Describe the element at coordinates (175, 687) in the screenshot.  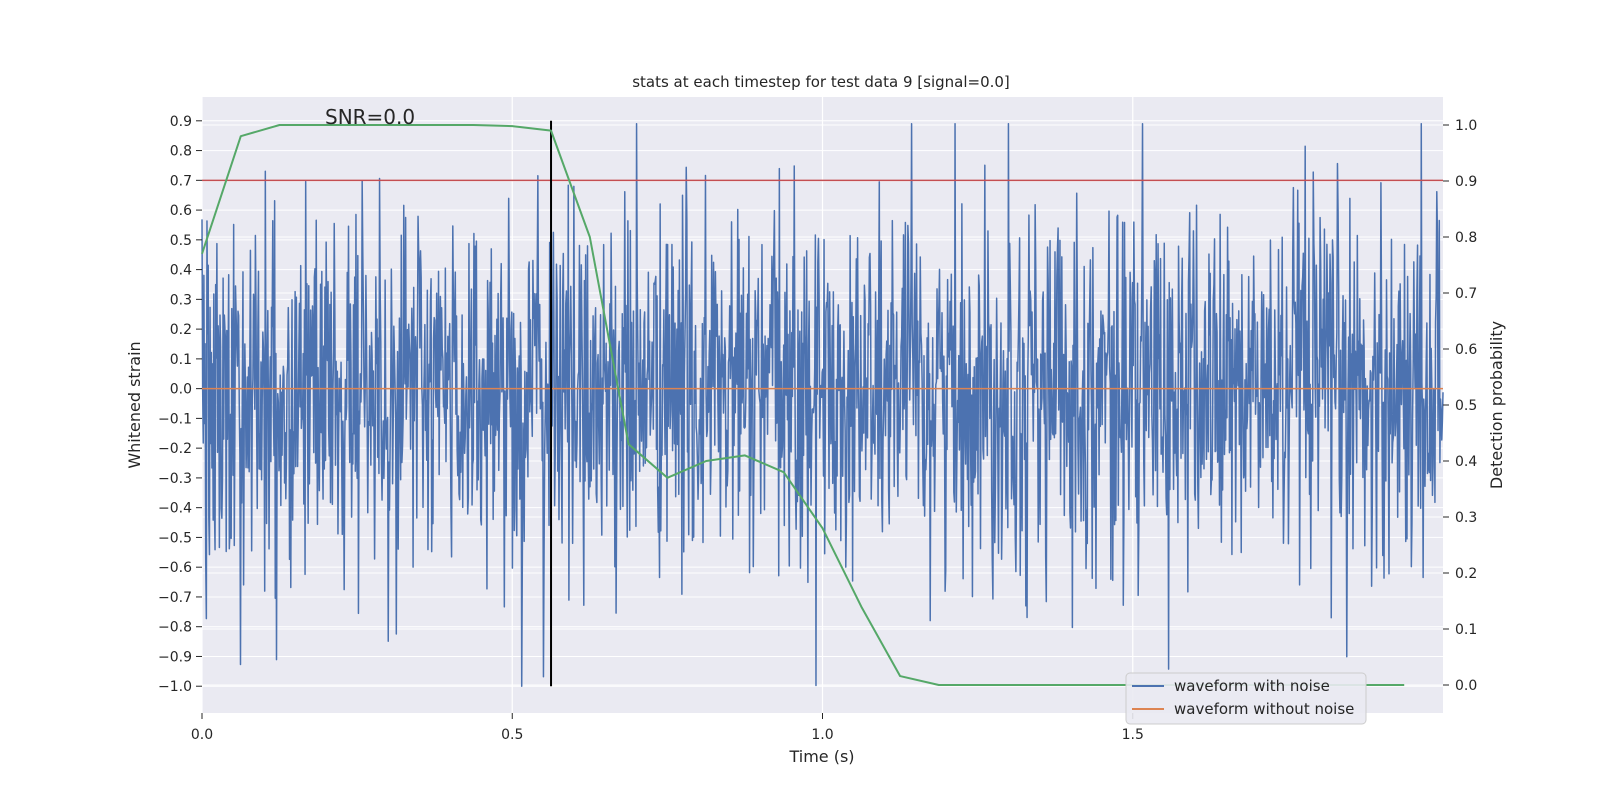
I see `y-tick-label: −1.0` at that location.